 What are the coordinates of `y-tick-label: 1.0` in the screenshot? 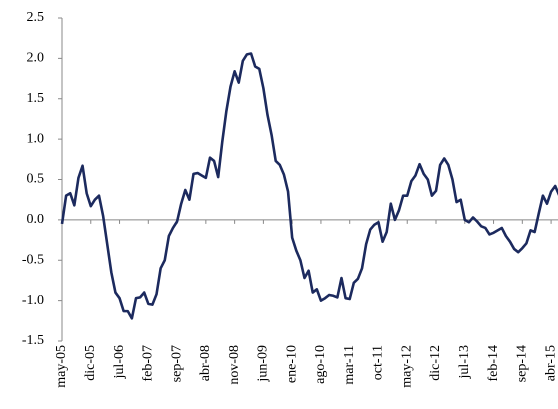 It's located at (36, 138).